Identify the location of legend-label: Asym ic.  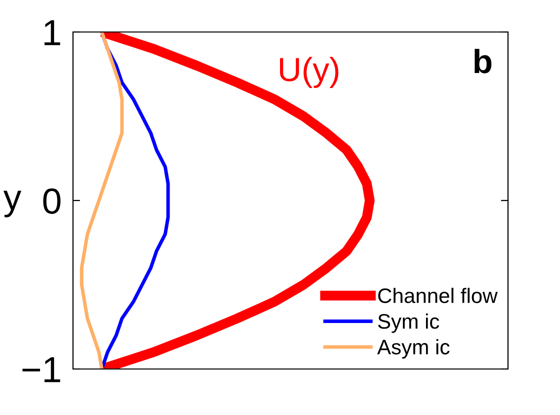
(413, 349).